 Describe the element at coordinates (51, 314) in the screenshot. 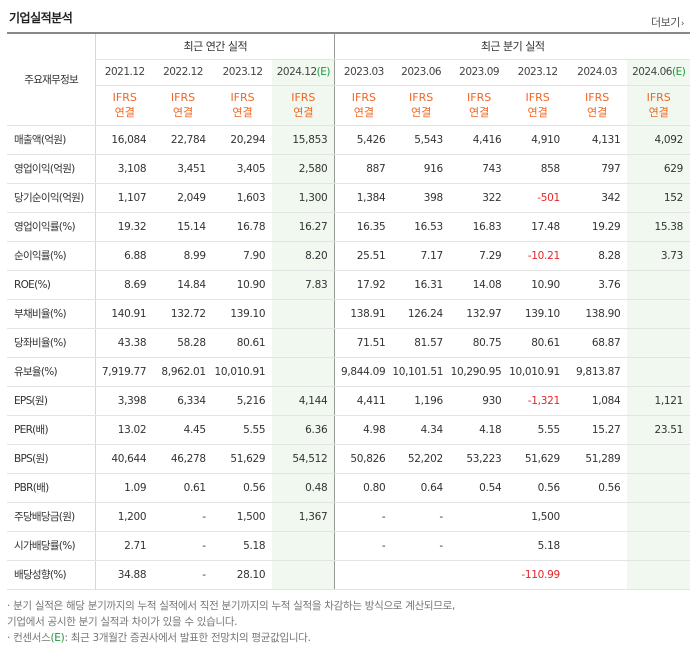

I see `row-label: 부채비율(%)` at that location.